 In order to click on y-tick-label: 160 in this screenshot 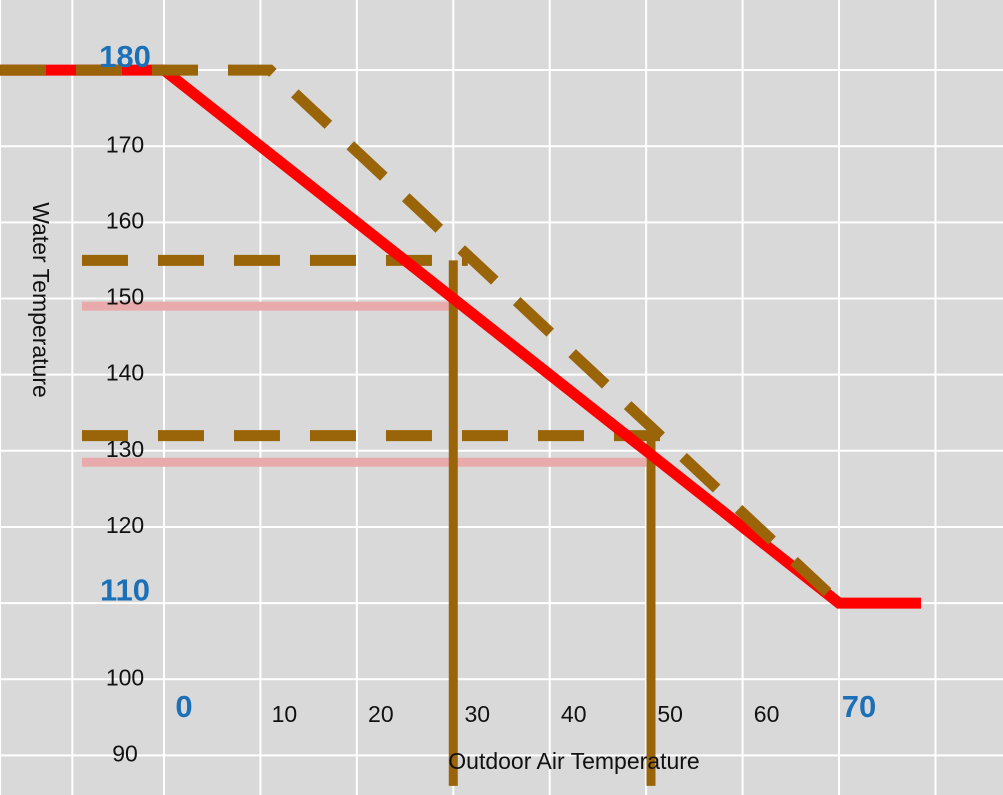, I will do `click(125, 220)`.